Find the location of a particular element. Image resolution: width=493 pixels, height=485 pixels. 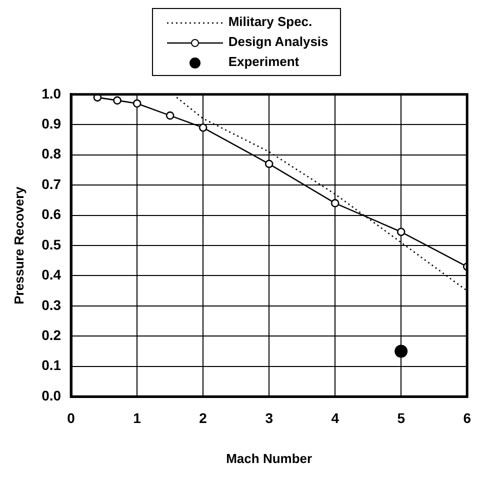

legend-label: Military Spec. is located at coordinates (270, 21).